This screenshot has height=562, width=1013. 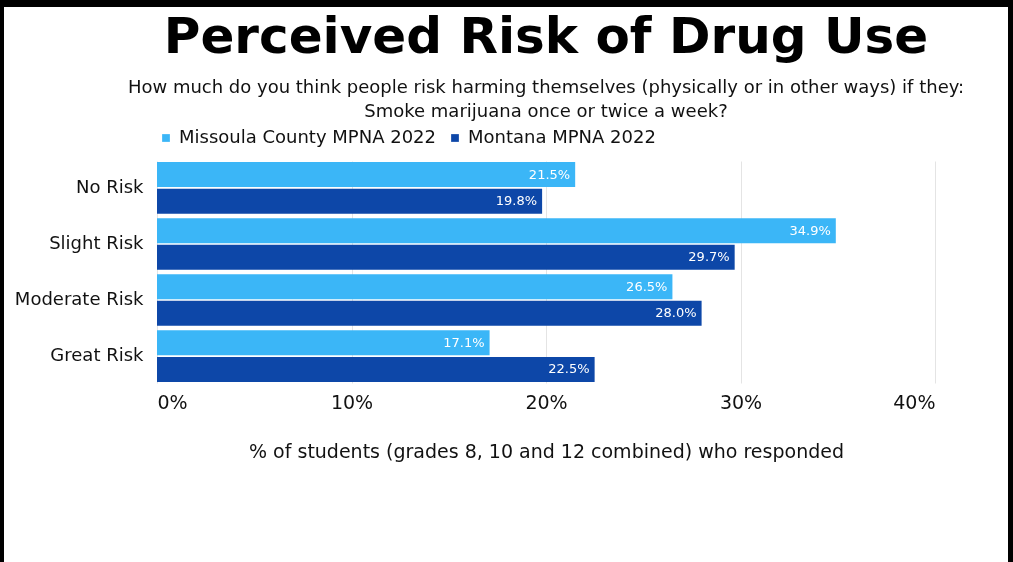 I want to click on y-tick-label: Slight Risk, so click(x=97, y=242).